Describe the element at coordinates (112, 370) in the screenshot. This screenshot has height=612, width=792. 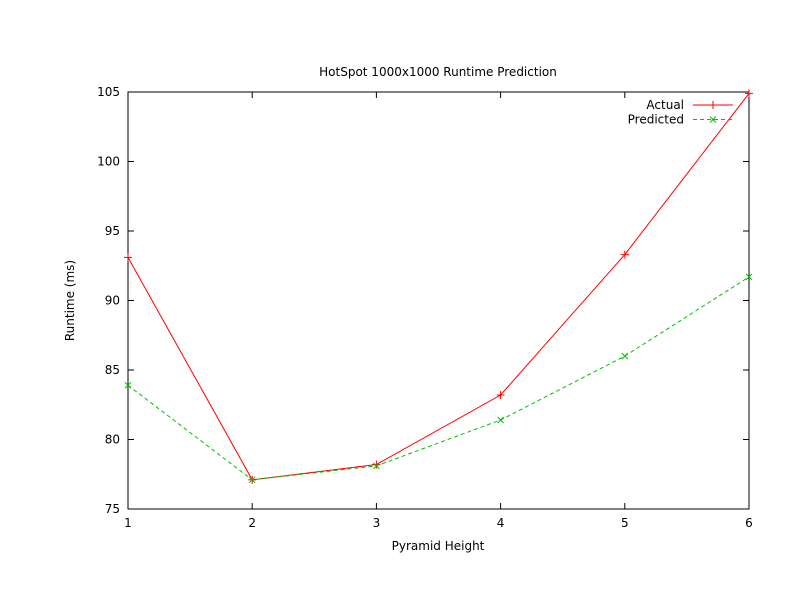
I see `y-tick-label: 85` at that location.